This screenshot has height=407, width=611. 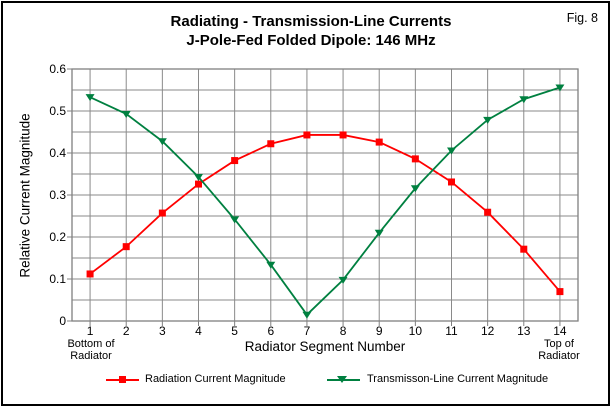 I want to click on y-tick-label: 0, so click(x=62, y=321).